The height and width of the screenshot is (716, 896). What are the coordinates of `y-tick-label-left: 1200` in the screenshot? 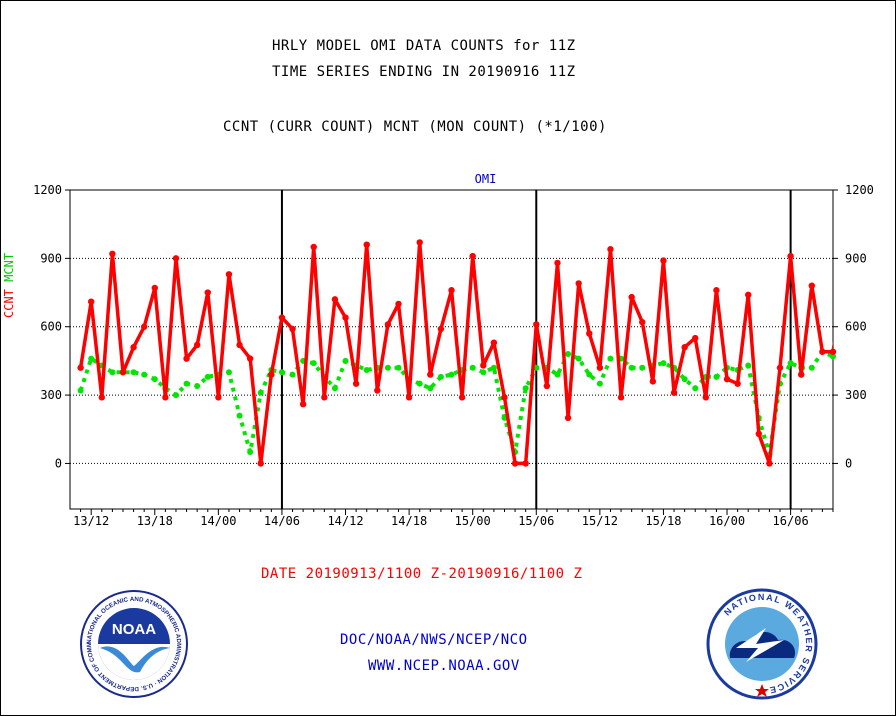 It's located at (47, 190).